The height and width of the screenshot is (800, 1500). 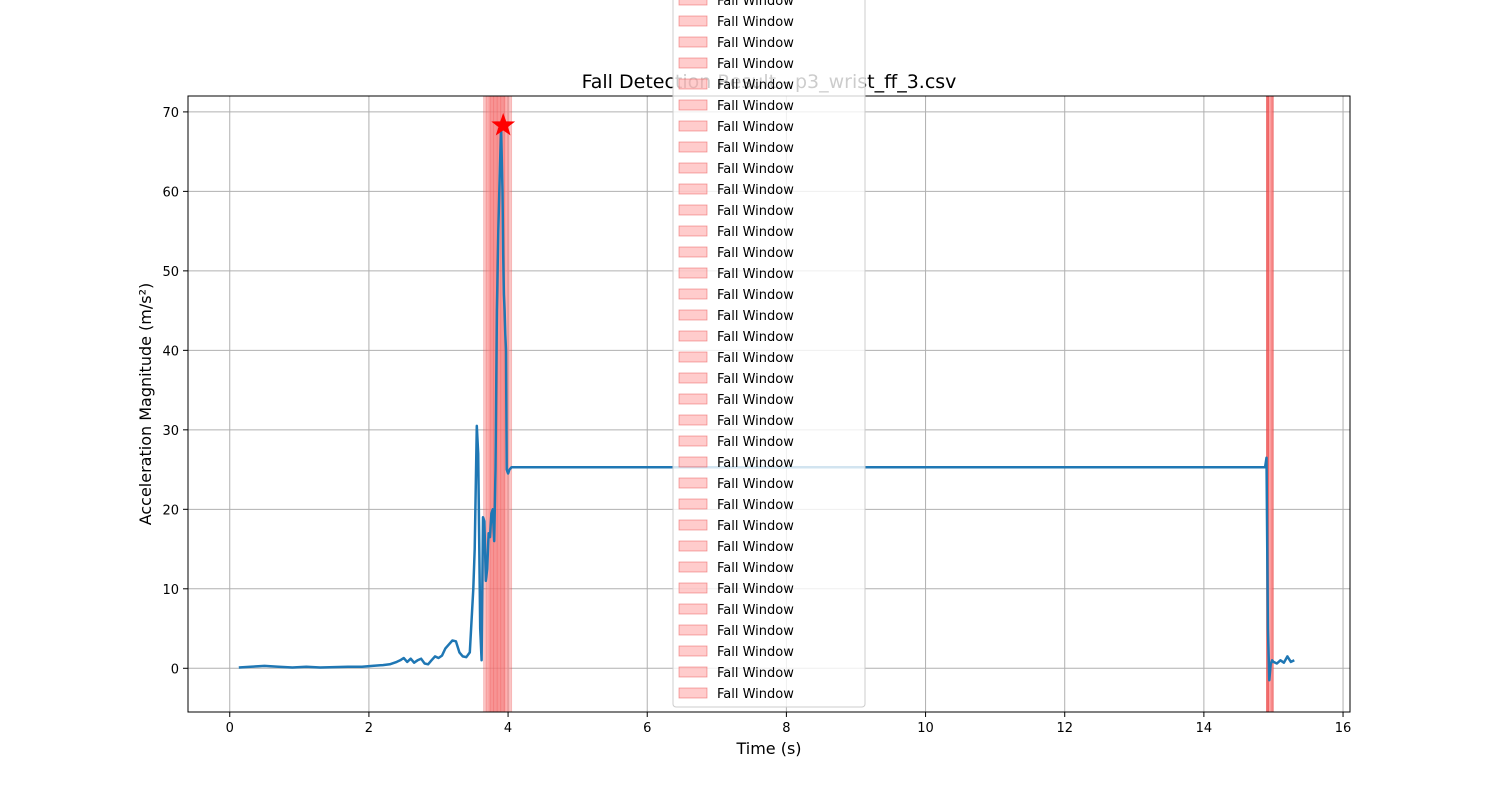 What do you see at coordinates (1271, 404) in the screenshot?
I see `fall-window-span` at bounding box center [1271, 404].